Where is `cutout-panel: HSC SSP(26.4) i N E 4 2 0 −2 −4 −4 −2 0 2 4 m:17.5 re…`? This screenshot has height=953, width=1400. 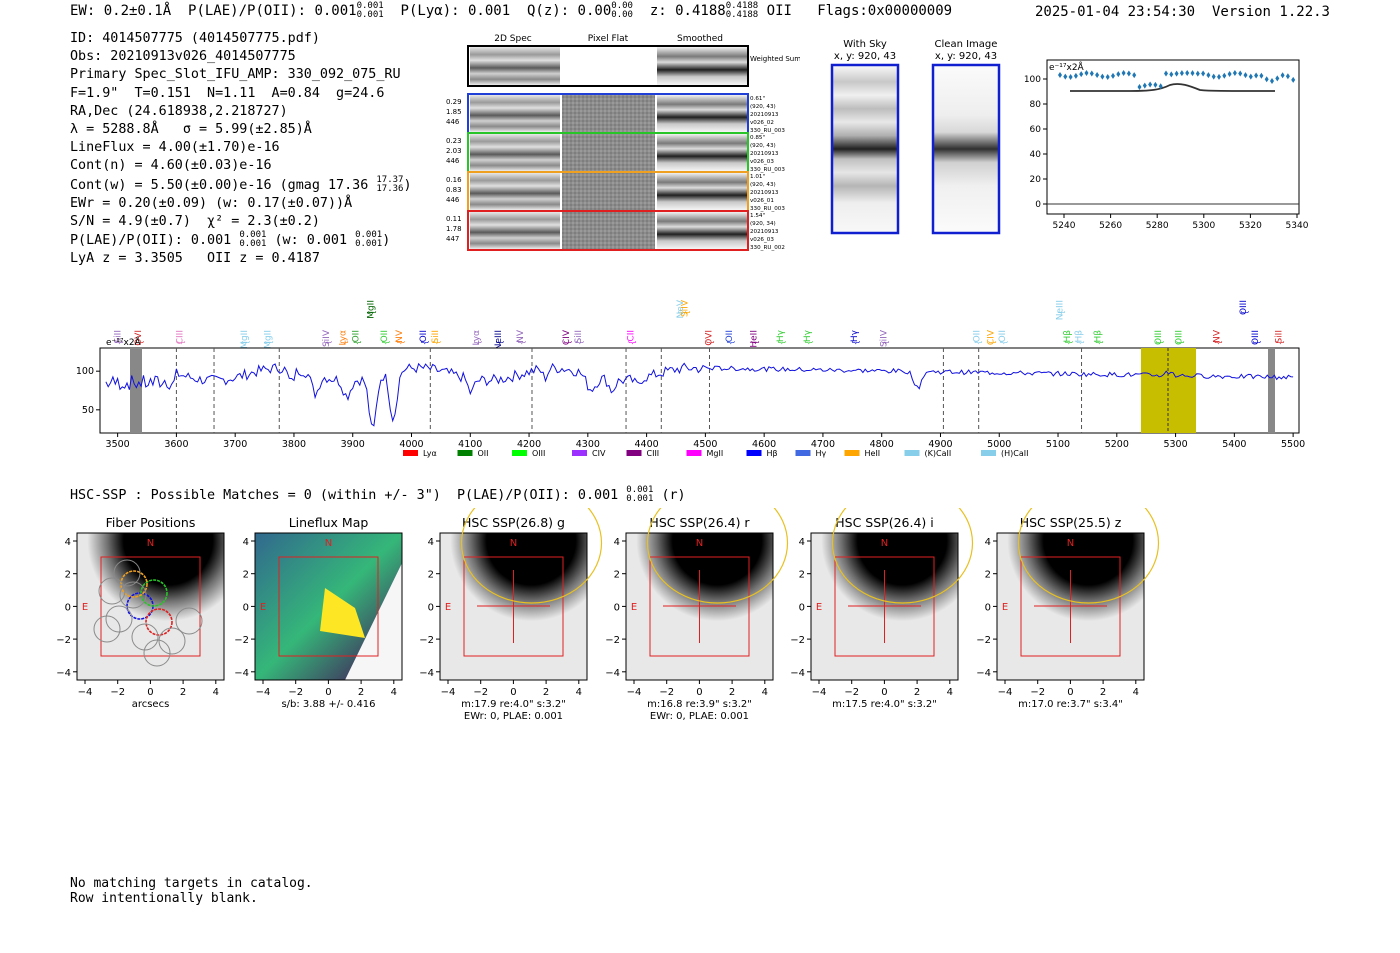
cutout-panel: HSC SSP(26.4) i N E 4 2 0 −2 −4 −4 −2 0 2 4 m:17.5 re… is located at coordinates (882, 609).